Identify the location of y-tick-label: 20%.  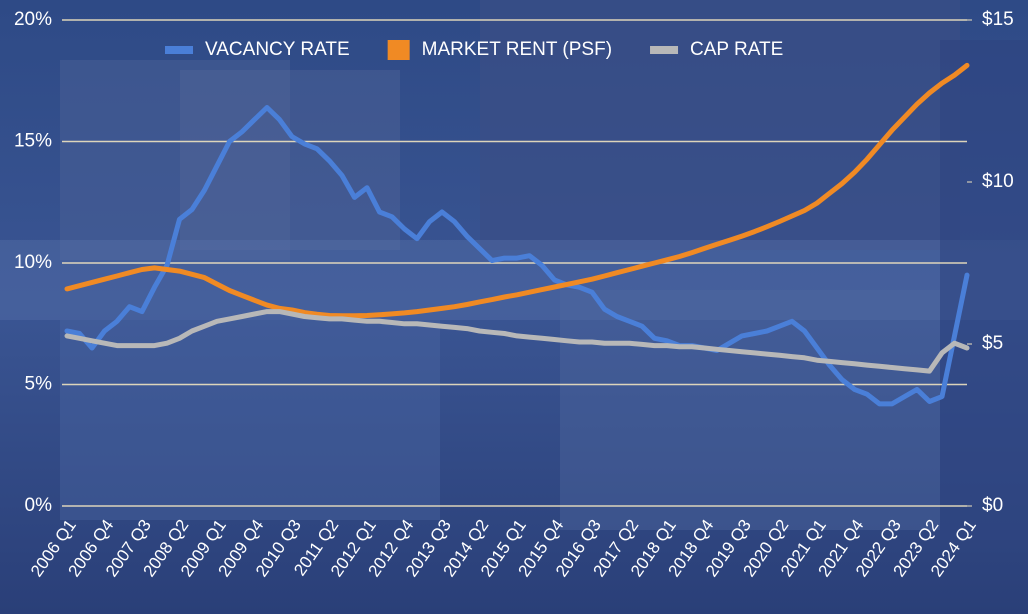
(33, 19).